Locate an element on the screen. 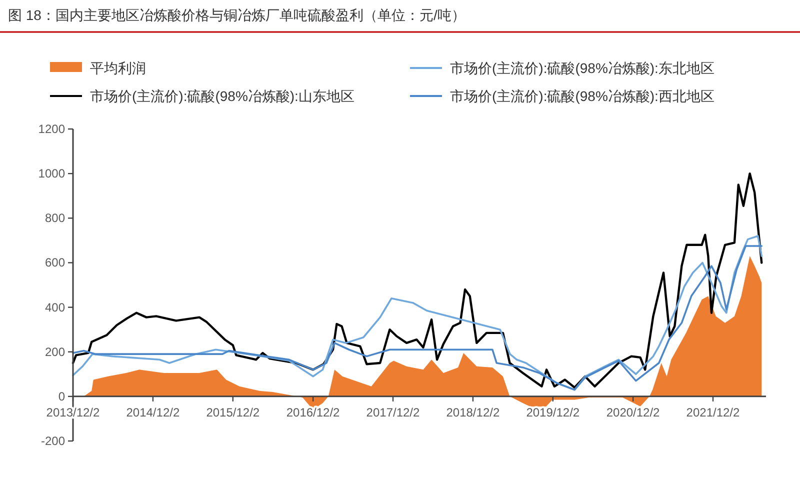  y-tick-label: 600 is located at coordinates (55, 263).